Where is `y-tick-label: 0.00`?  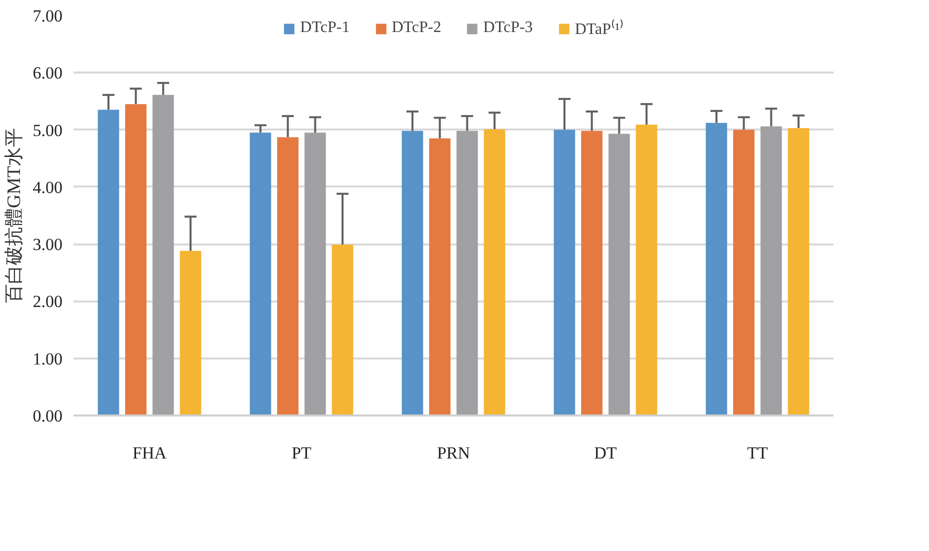 y-tick-label: 0.00 is located at coordinates (47, 416).